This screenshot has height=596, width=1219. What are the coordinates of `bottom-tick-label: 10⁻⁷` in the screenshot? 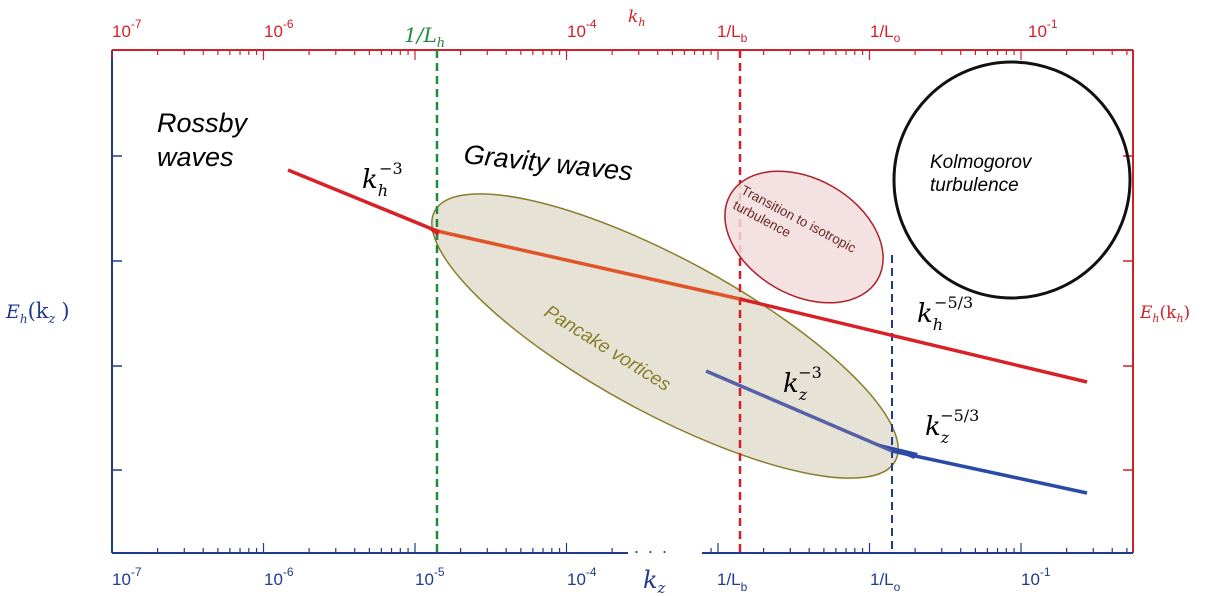 It's located at (127, 577).